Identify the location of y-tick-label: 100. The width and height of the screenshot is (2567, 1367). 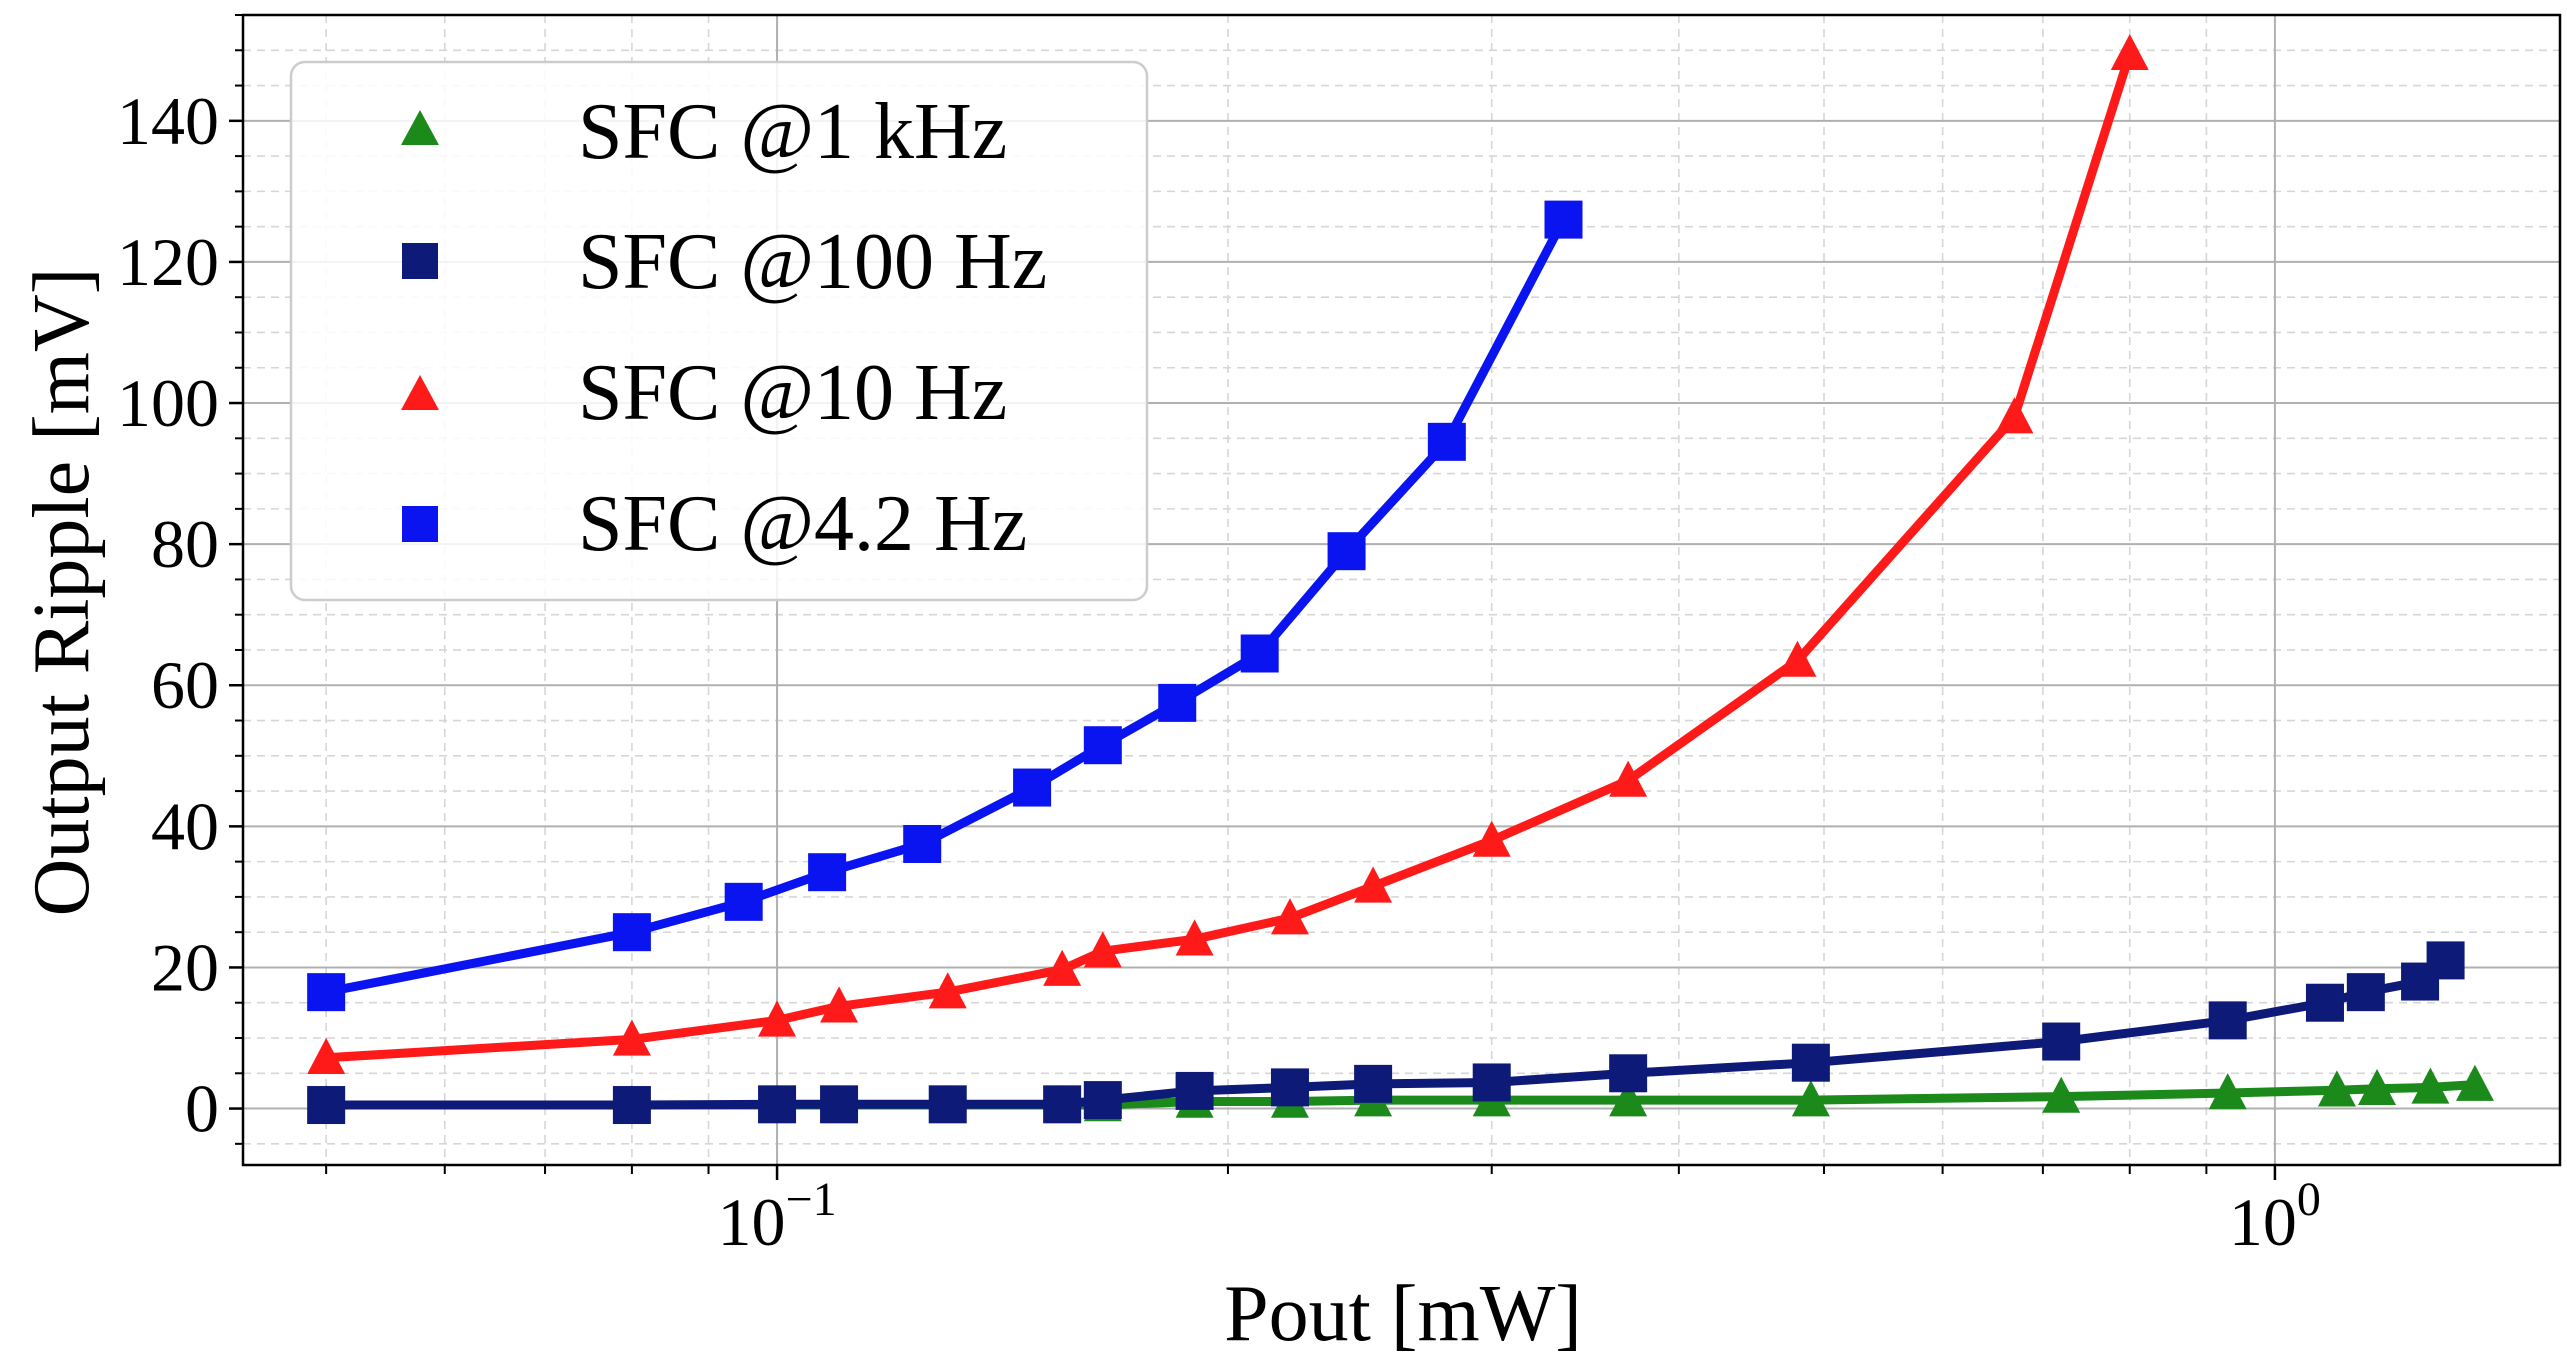
(168, 403).